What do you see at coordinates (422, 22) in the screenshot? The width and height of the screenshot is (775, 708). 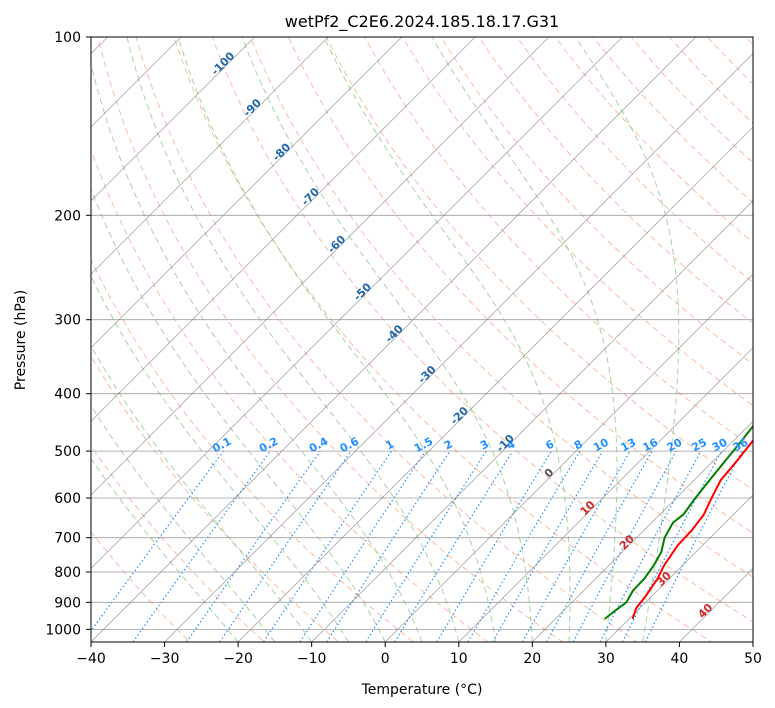 I see `chart-title: wetPf2_C2E6.2024.185.18.17.G31` at bounding box center [422, 22].